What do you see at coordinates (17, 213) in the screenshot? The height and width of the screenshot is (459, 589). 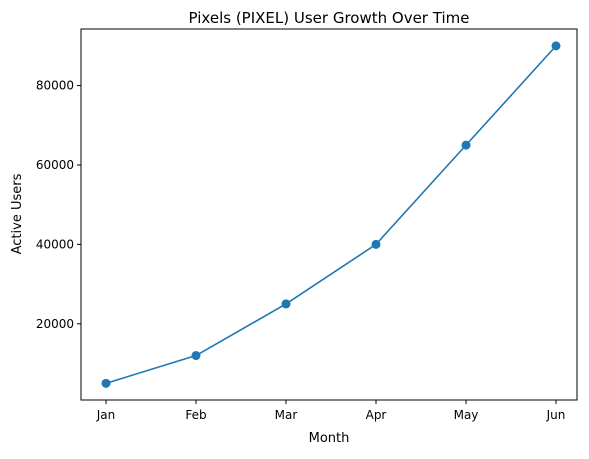 I see `y-axis-label: Active Users` at bounding box center [17, 213].